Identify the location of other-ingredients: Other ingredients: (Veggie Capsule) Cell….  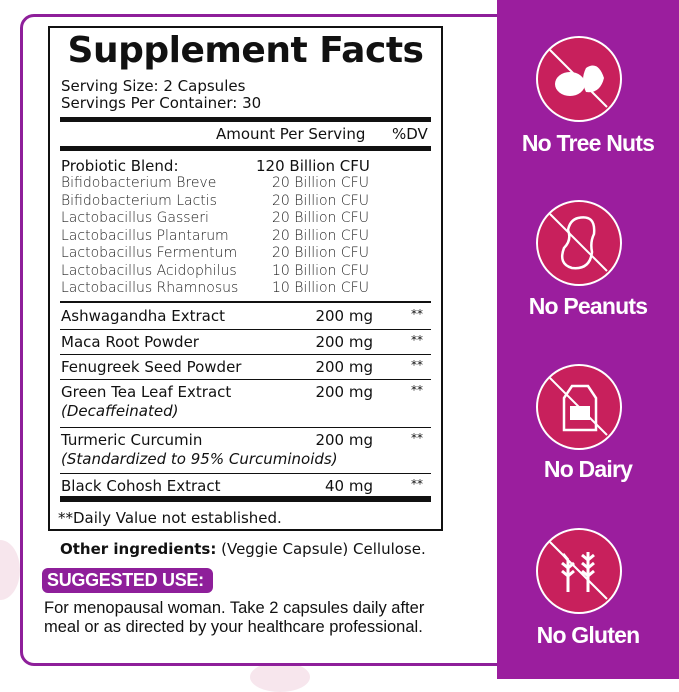
(243, 549).